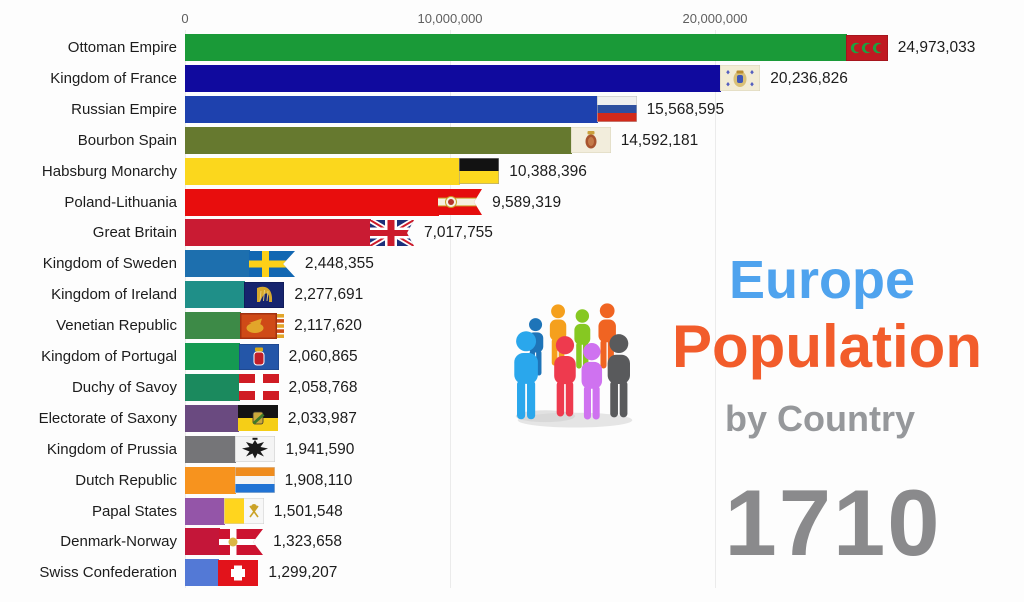 The image size is (1024, 602). Describe the element at coordinates (659, 140) in the screenshot. I see `value-label: 14,592,181` at that location.